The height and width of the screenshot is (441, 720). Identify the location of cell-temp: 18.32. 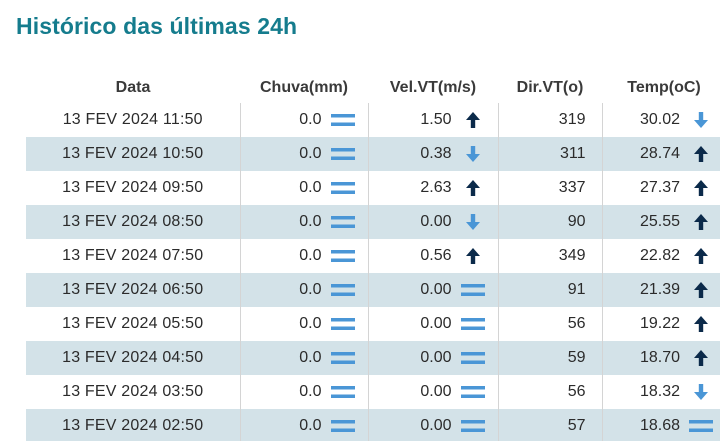
(660, 392).